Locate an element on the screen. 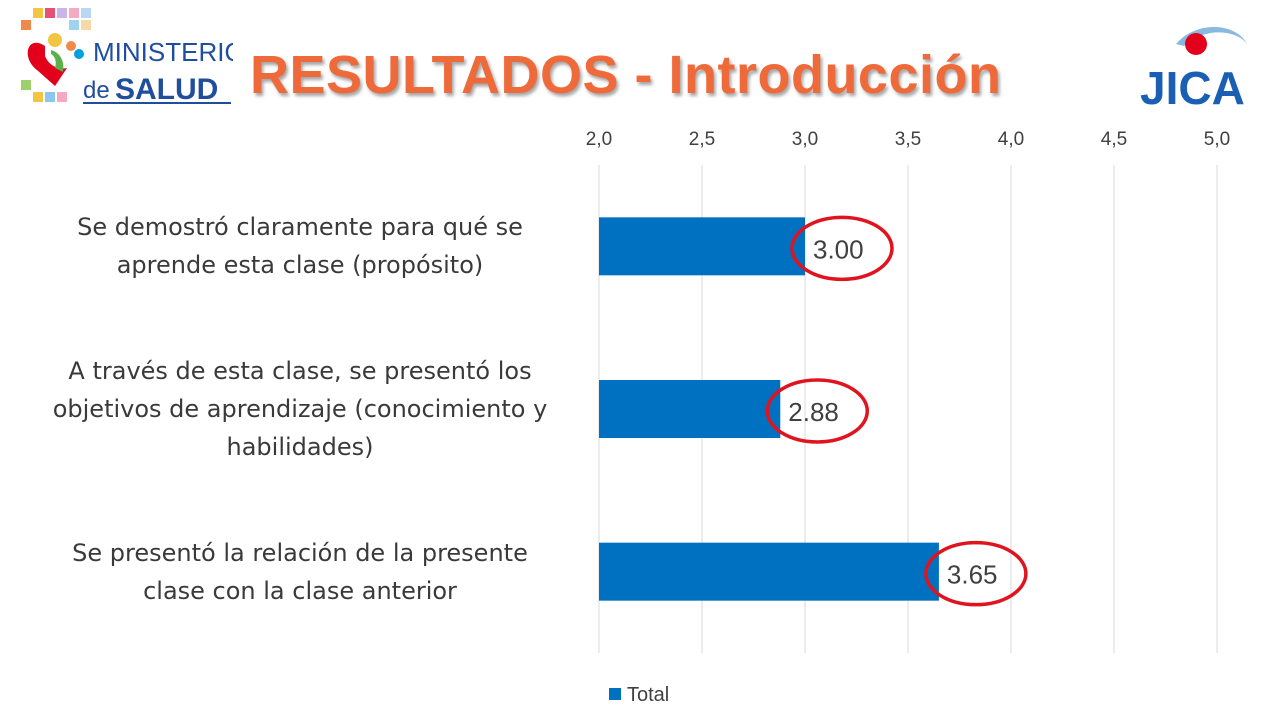  x-tick-label: 5,0 is located at coordinates (1217, 139).